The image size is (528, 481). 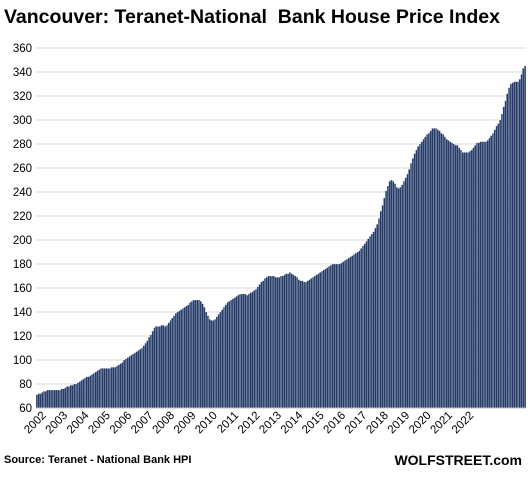 I want to click on y-tick-label: 100, so click(x=22, y=361).